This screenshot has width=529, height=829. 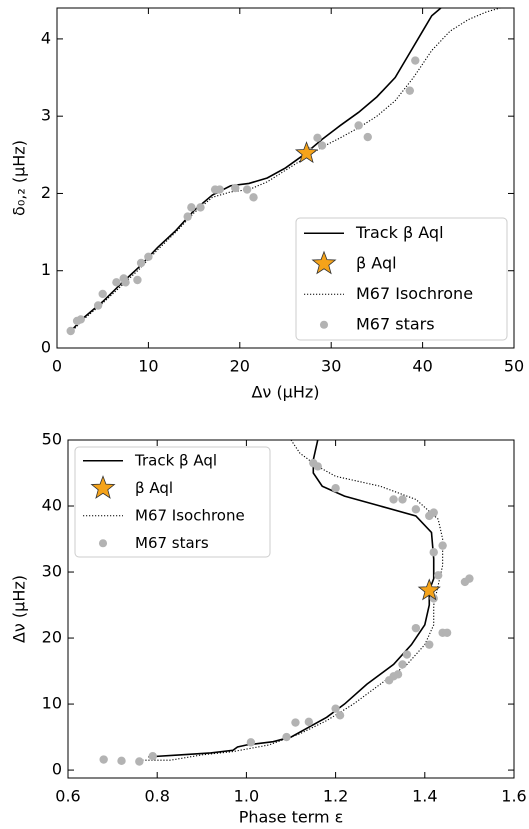 What do you see at coordinates (46, 37) in the screenshot?
I see `y-tick-label: 4` at bounding box center [46, 37].